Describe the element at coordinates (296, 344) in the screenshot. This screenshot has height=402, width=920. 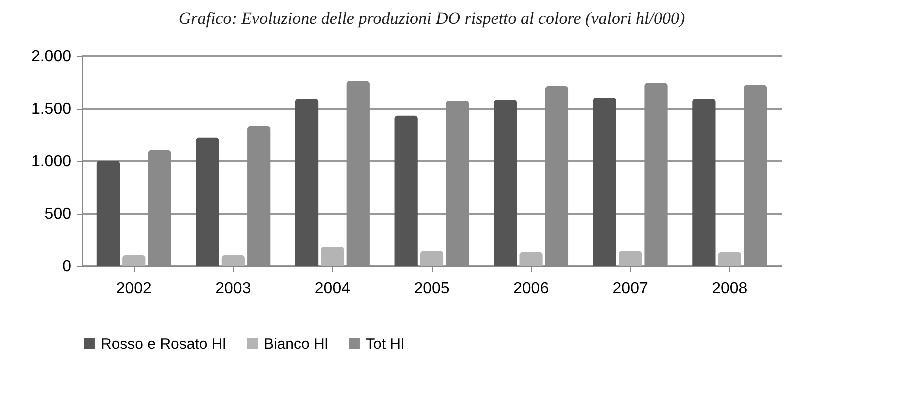
I see `legend-label: Bianco Hl` at that location.